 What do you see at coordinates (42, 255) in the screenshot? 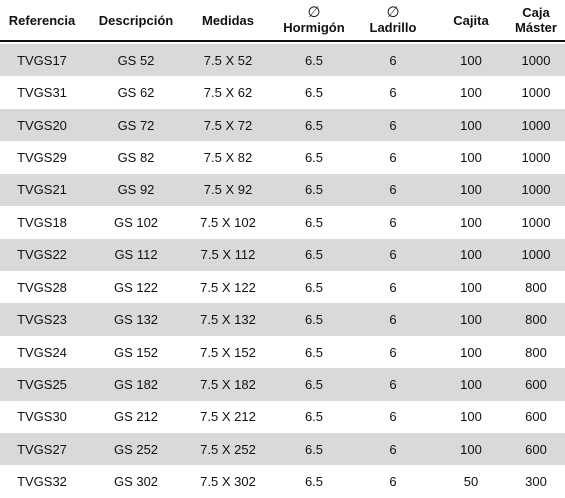
I see `cell-referencia: TVGS22` at bounding box center [42, 255].